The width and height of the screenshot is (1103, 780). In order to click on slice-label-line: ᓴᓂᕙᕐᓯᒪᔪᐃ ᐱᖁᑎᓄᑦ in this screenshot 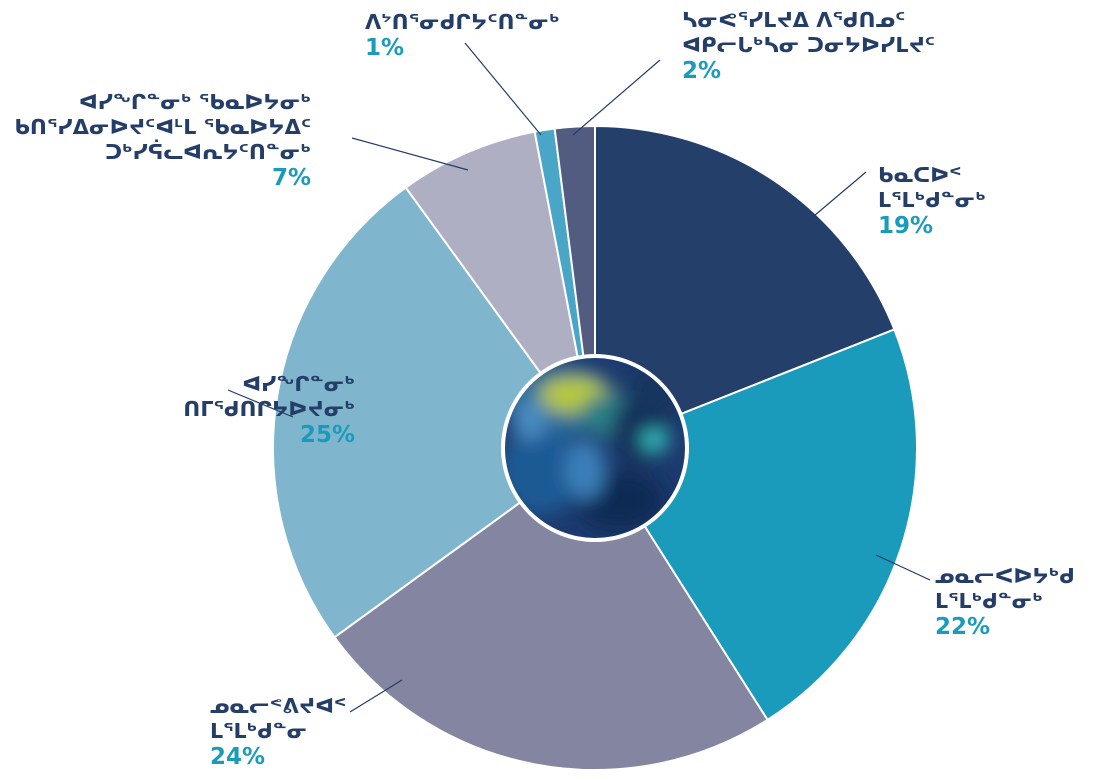, I will do `click(794, 20)`.